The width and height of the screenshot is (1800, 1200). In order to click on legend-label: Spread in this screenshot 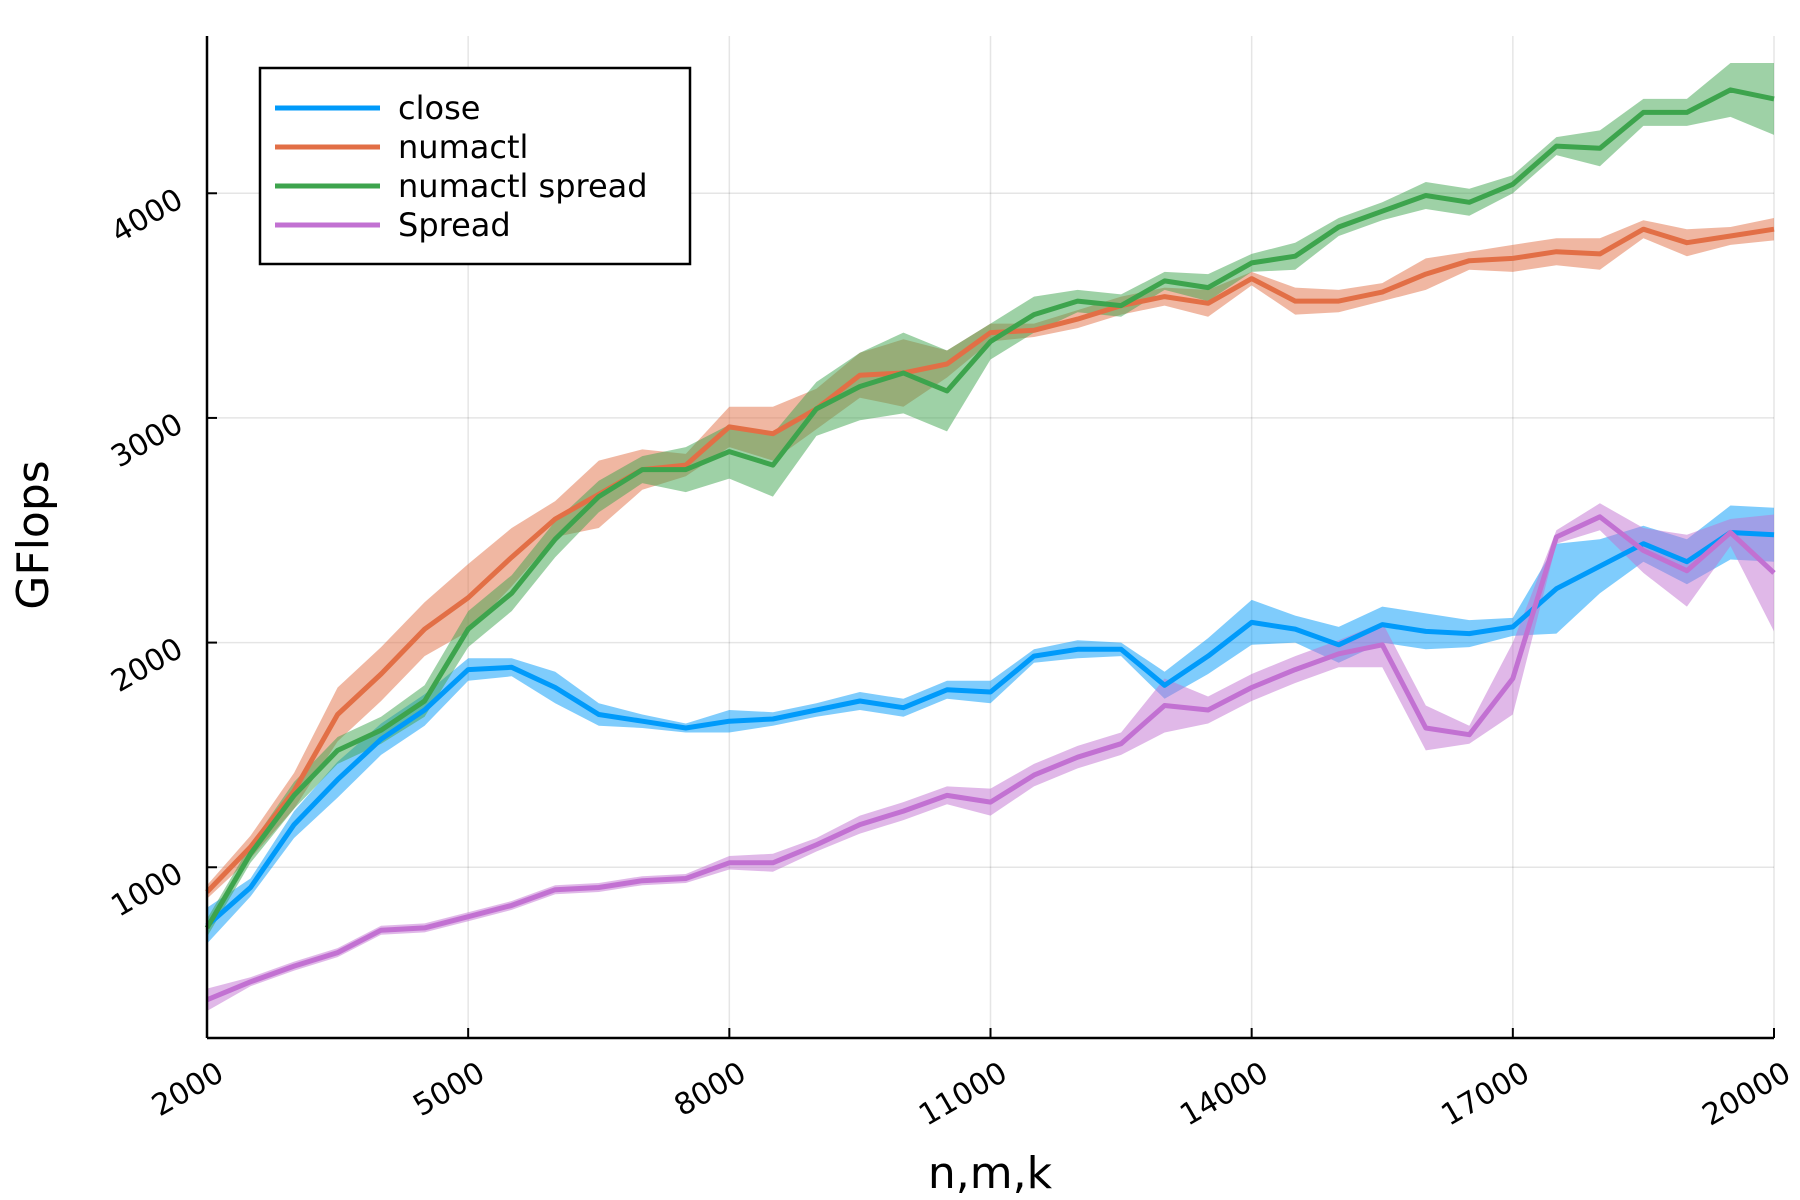, I will do `click(454, 225)`.